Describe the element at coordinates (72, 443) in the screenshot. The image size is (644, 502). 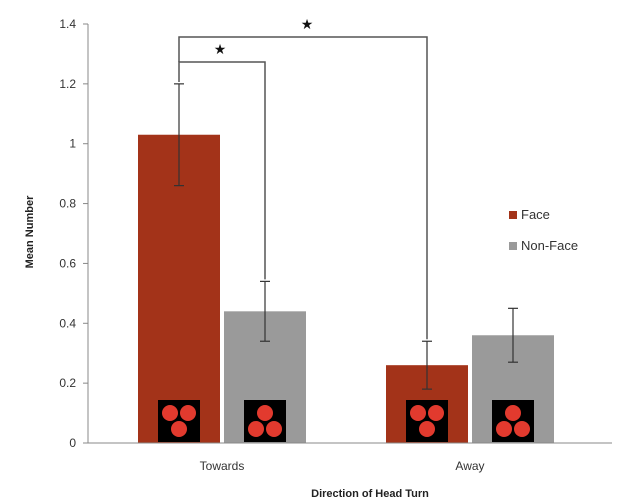
I see `y-tick-label: 0` at that location.